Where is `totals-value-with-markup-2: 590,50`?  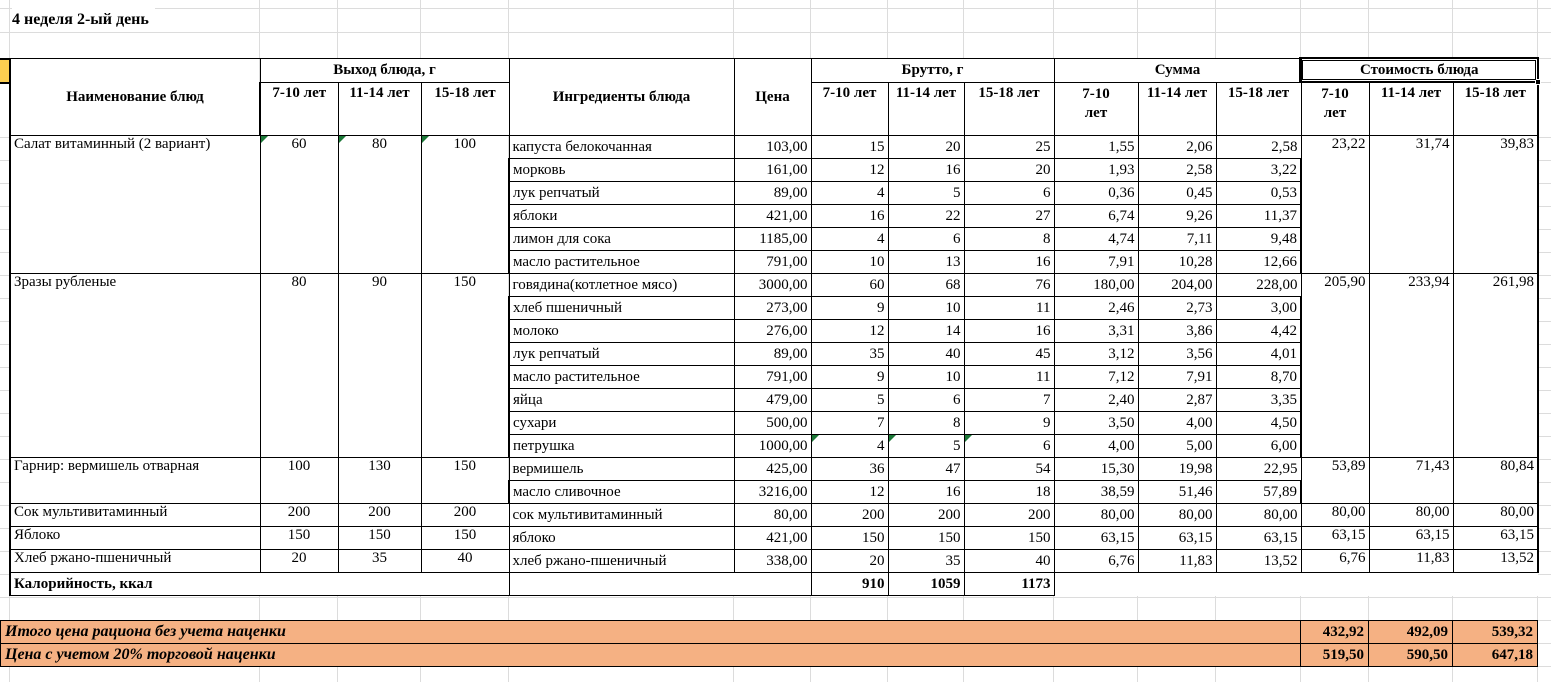 totals-value-with-markup-2: 590,50 is located at coordinates (1410, 655).